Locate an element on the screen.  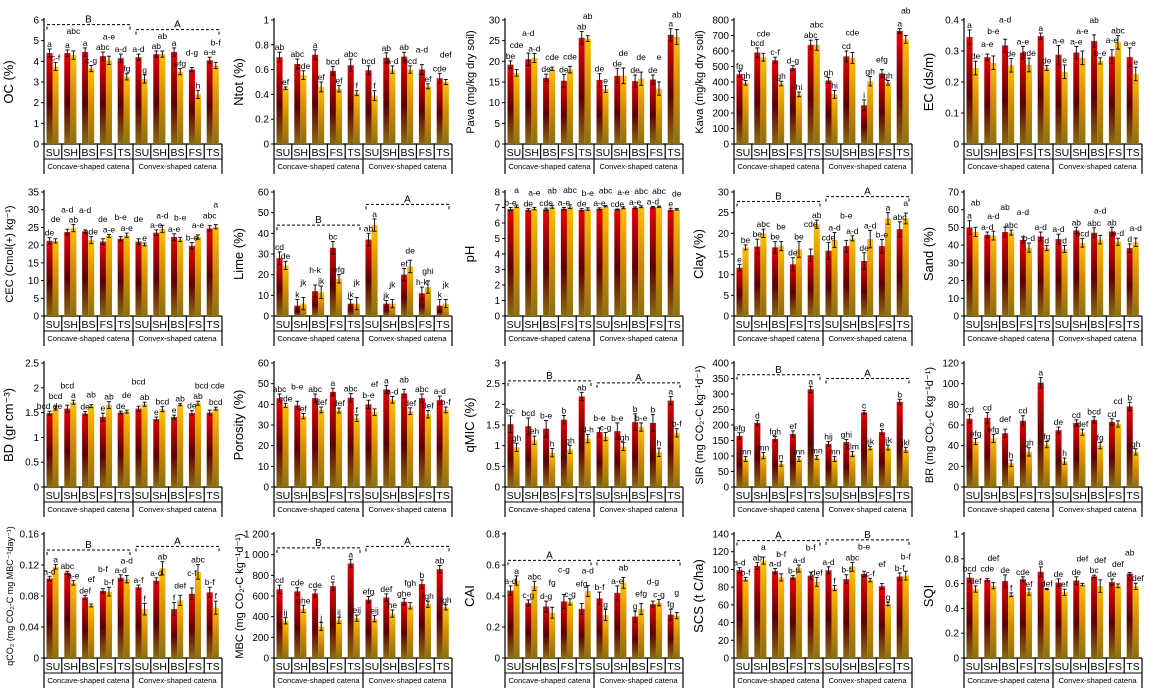
y-tick-label: 800 is located at coordinates (720, 21).